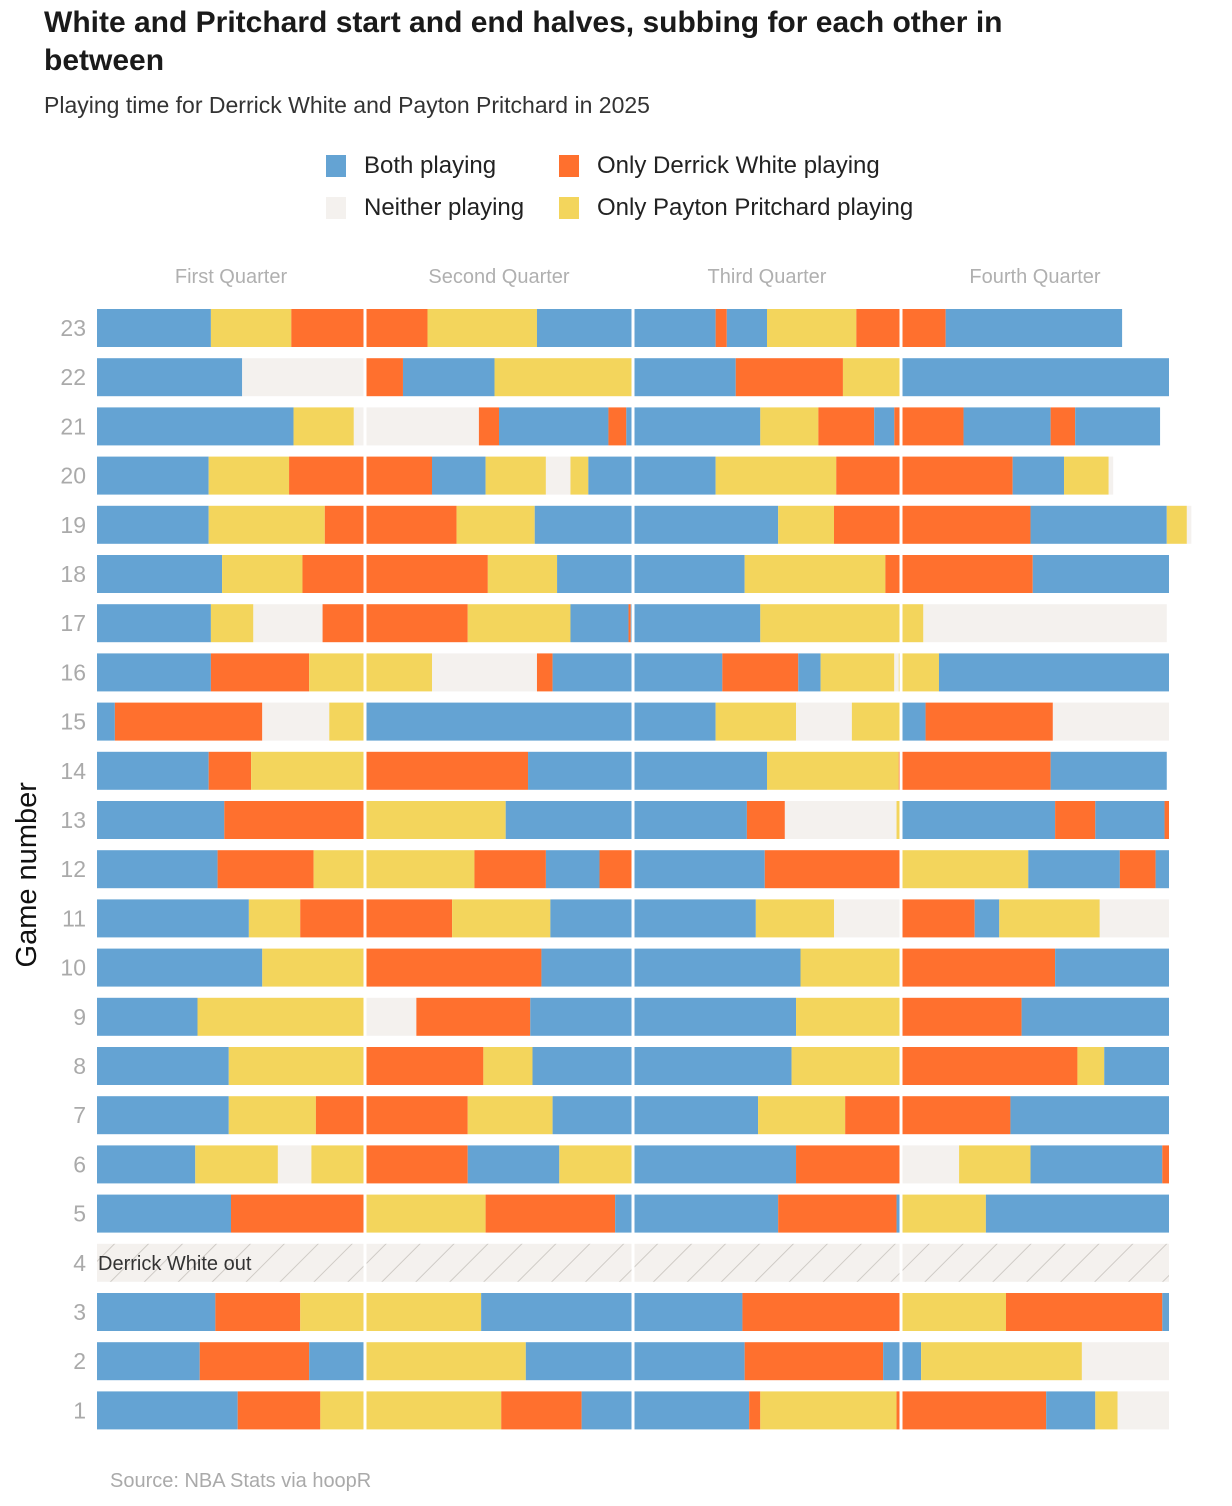  What do you see at coordinates (336, 208) in the screenshot?
I see `legend-swatch-neither` at bounding box center [336, 208].